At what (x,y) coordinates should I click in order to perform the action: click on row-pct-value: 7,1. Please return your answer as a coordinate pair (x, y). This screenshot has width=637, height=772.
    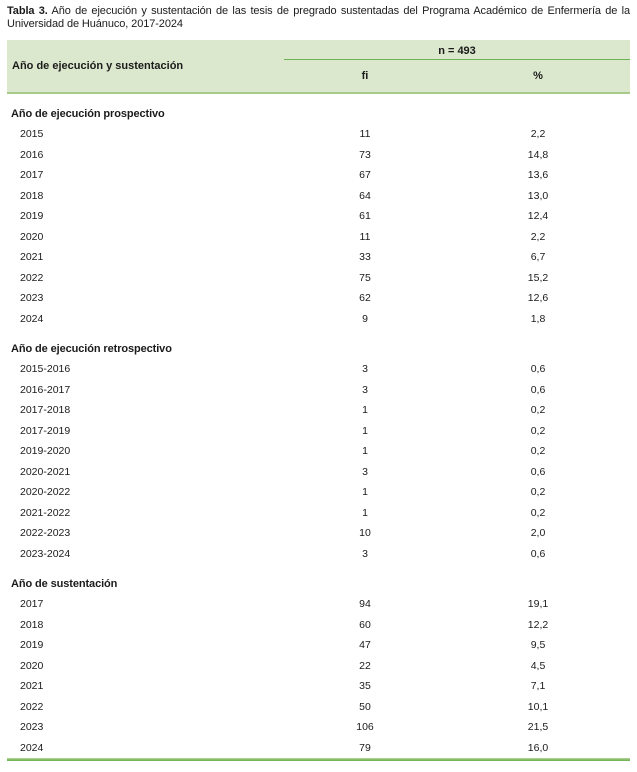
    Looking at the image, I should click on (538, 686).